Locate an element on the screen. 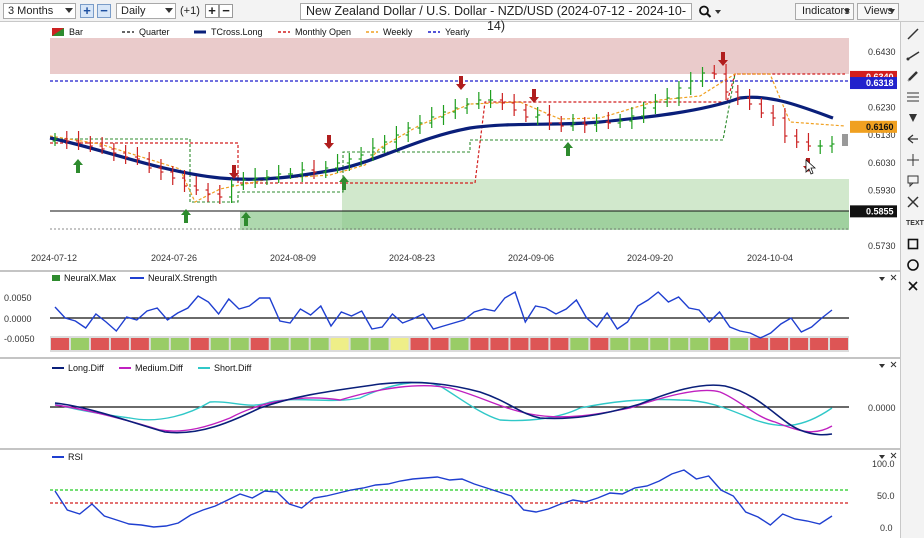  square-icon is located at coordinates (913, 244).